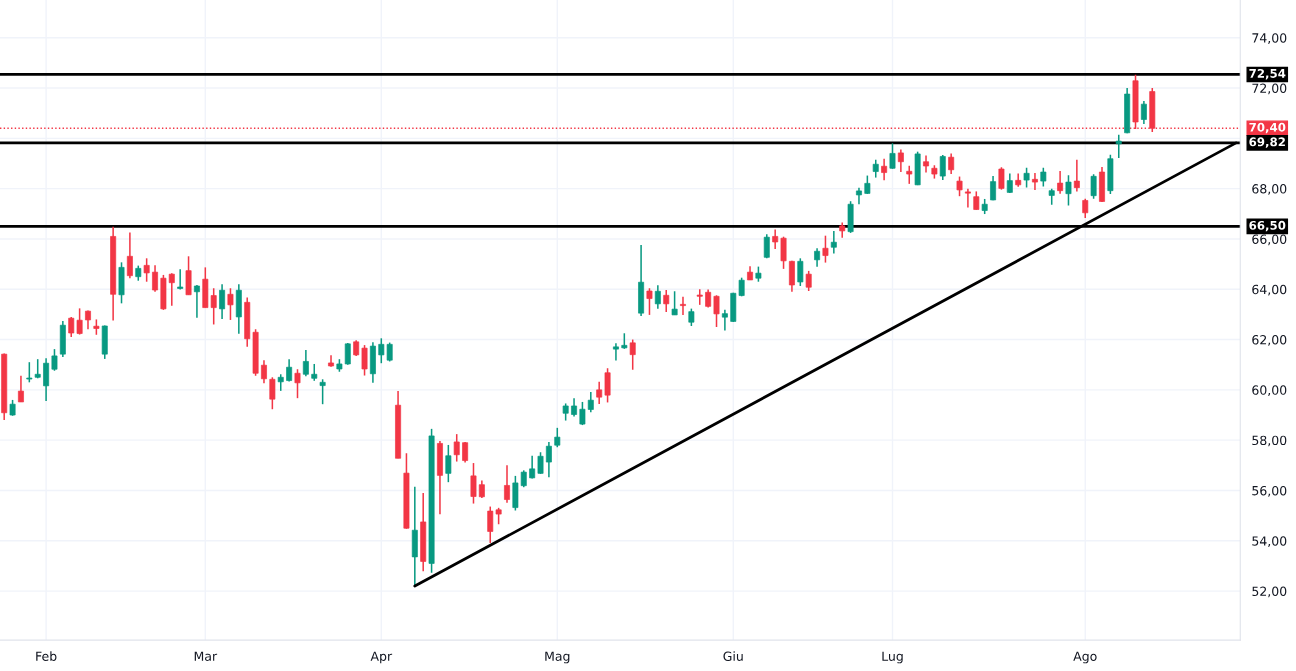 The width and height of the screenshot is (1296, 671). I want to click on x-tick-label: Feb, so click(46, 656).